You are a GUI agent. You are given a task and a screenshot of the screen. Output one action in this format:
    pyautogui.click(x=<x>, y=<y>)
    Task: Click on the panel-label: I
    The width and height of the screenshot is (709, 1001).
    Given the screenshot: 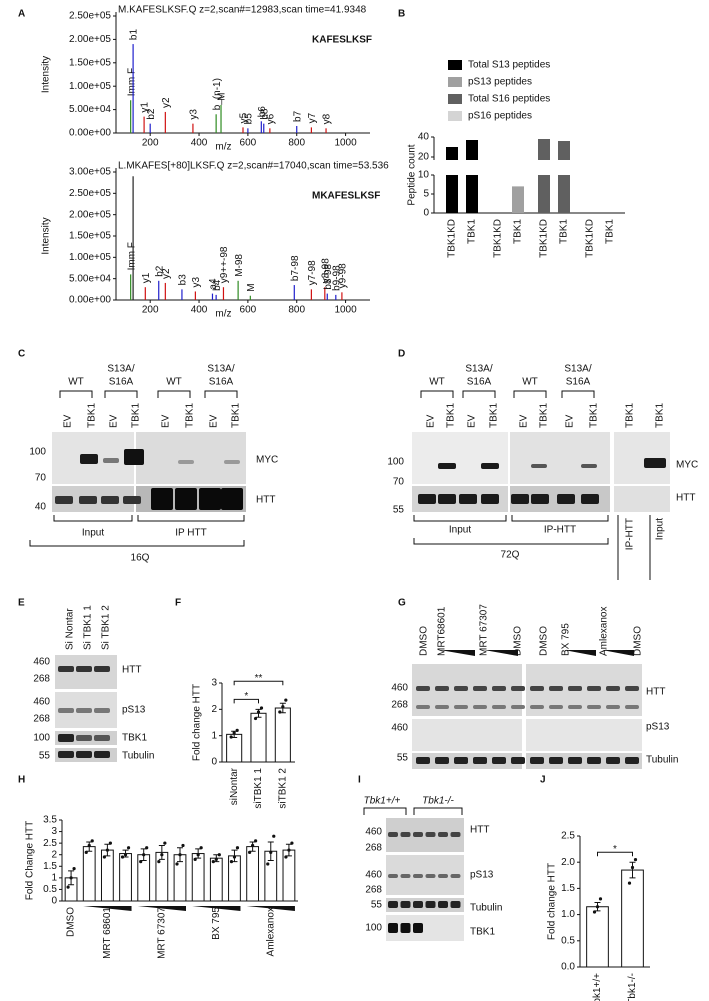 What is the action you would take?
    pyautogui.click(x=359, y=780)
    